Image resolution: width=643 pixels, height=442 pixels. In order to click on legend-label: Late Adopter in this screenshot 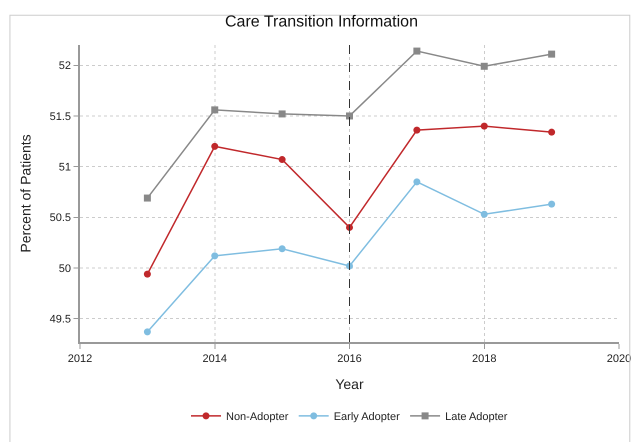, I will do `click(476, 417)`.